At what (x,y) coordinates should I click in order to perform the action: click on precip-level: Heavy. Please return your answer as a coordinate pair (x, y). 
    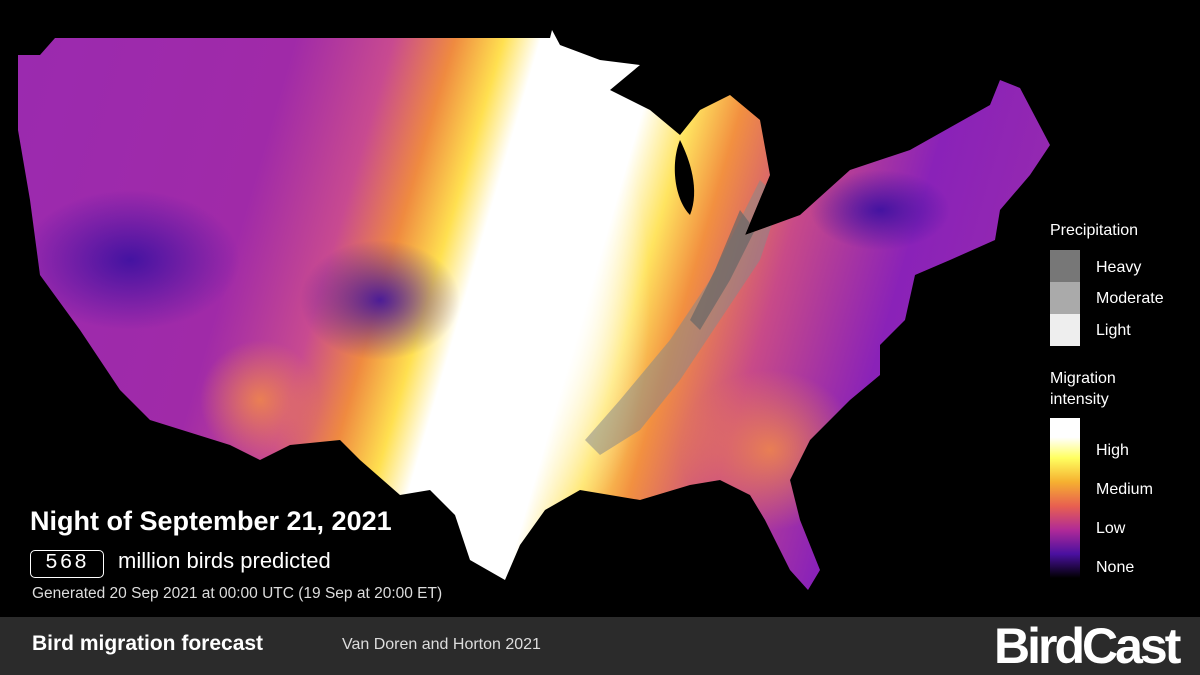
    Looking at the image, I should click on (1119, 267).